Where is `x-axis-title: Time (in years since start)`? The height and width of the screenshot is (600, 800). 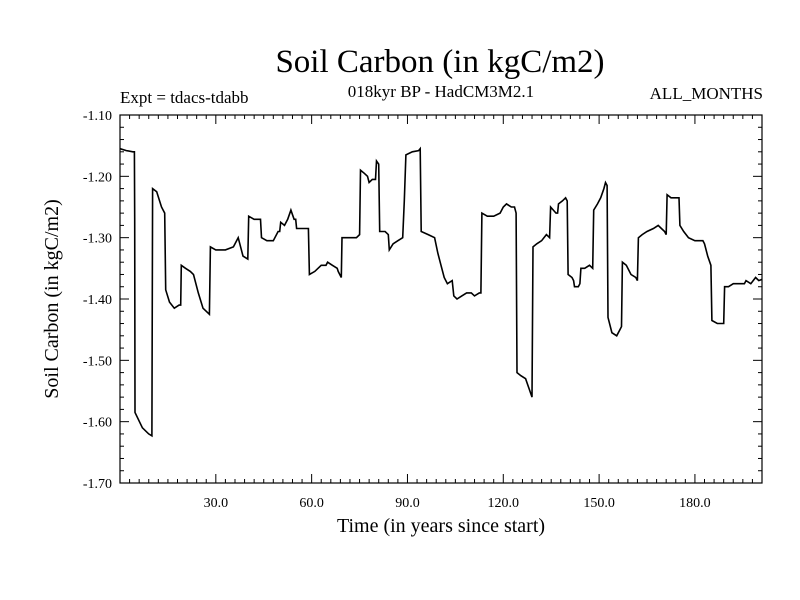
x-axis-title: Time (in years since start) is located at coordinates (441, 526).